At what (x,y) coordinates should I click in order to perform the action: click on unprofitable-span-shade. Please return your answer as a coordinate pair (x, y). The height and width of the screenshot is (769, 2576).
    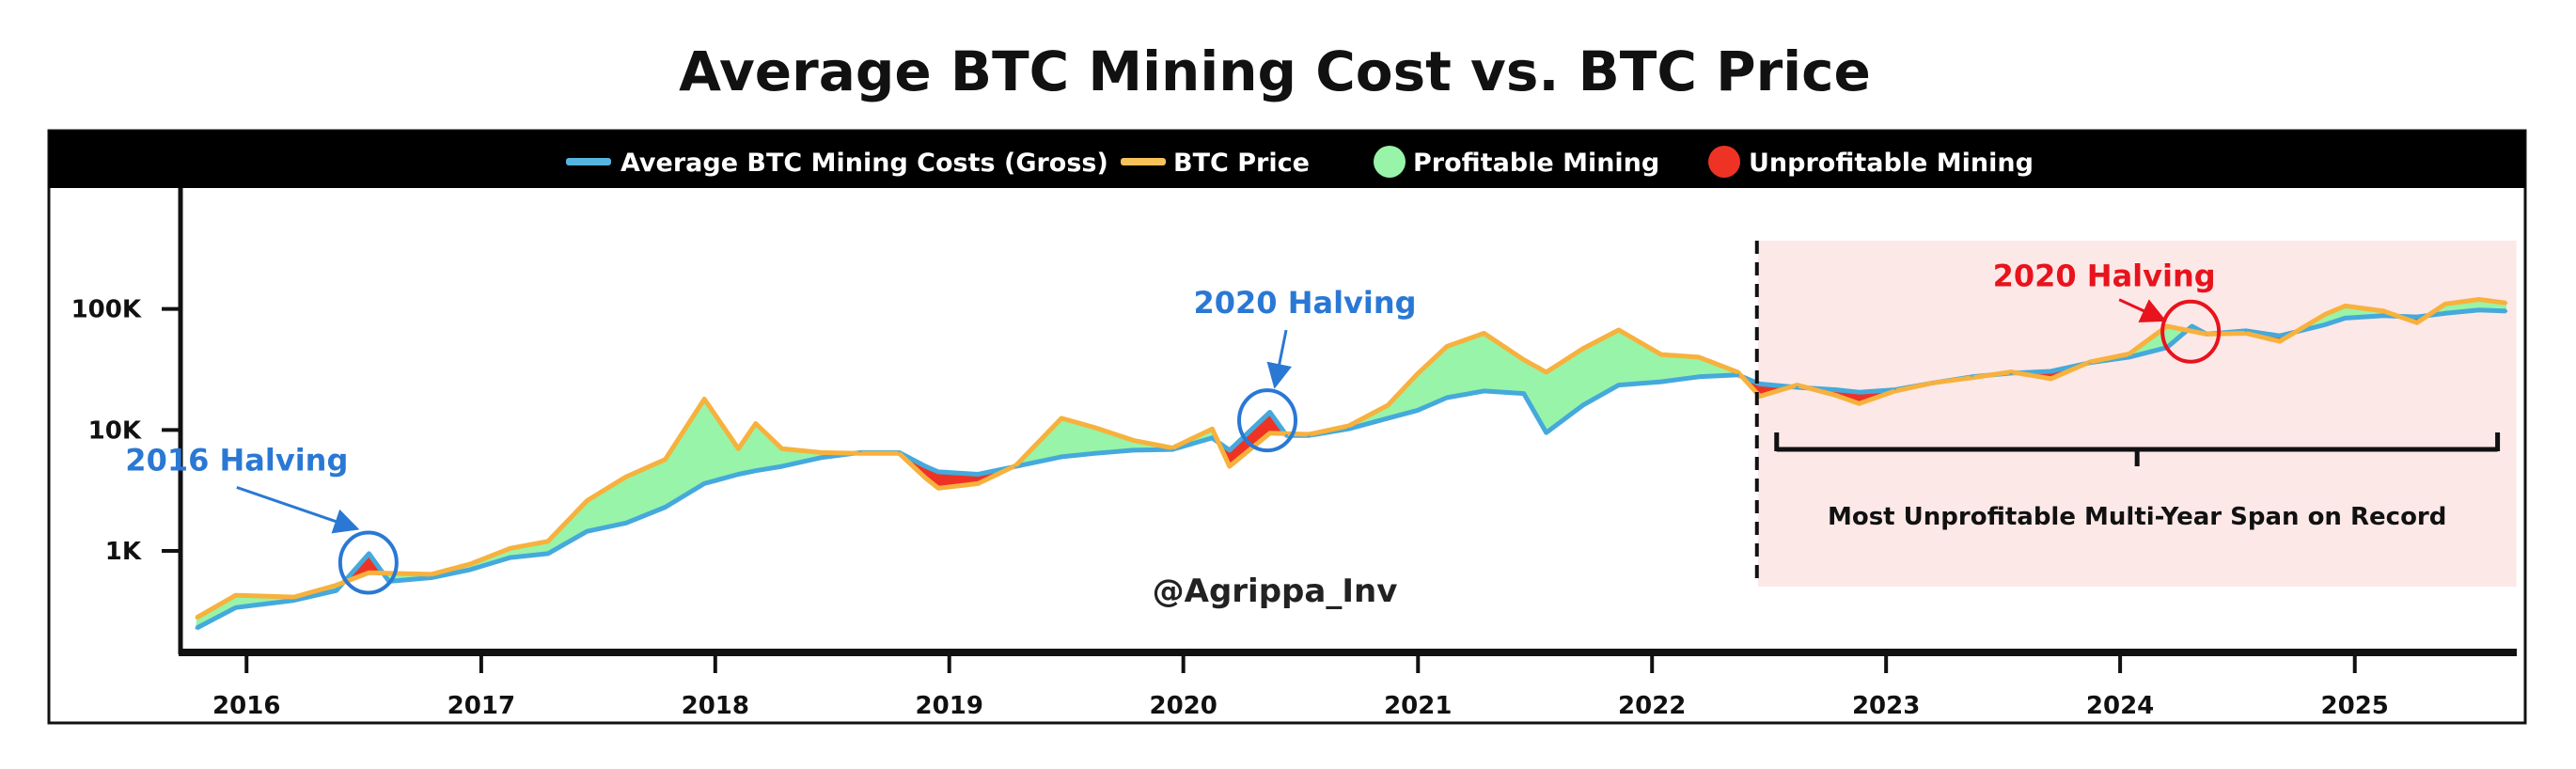
    Looking at the image, I should click on (2137, 414).